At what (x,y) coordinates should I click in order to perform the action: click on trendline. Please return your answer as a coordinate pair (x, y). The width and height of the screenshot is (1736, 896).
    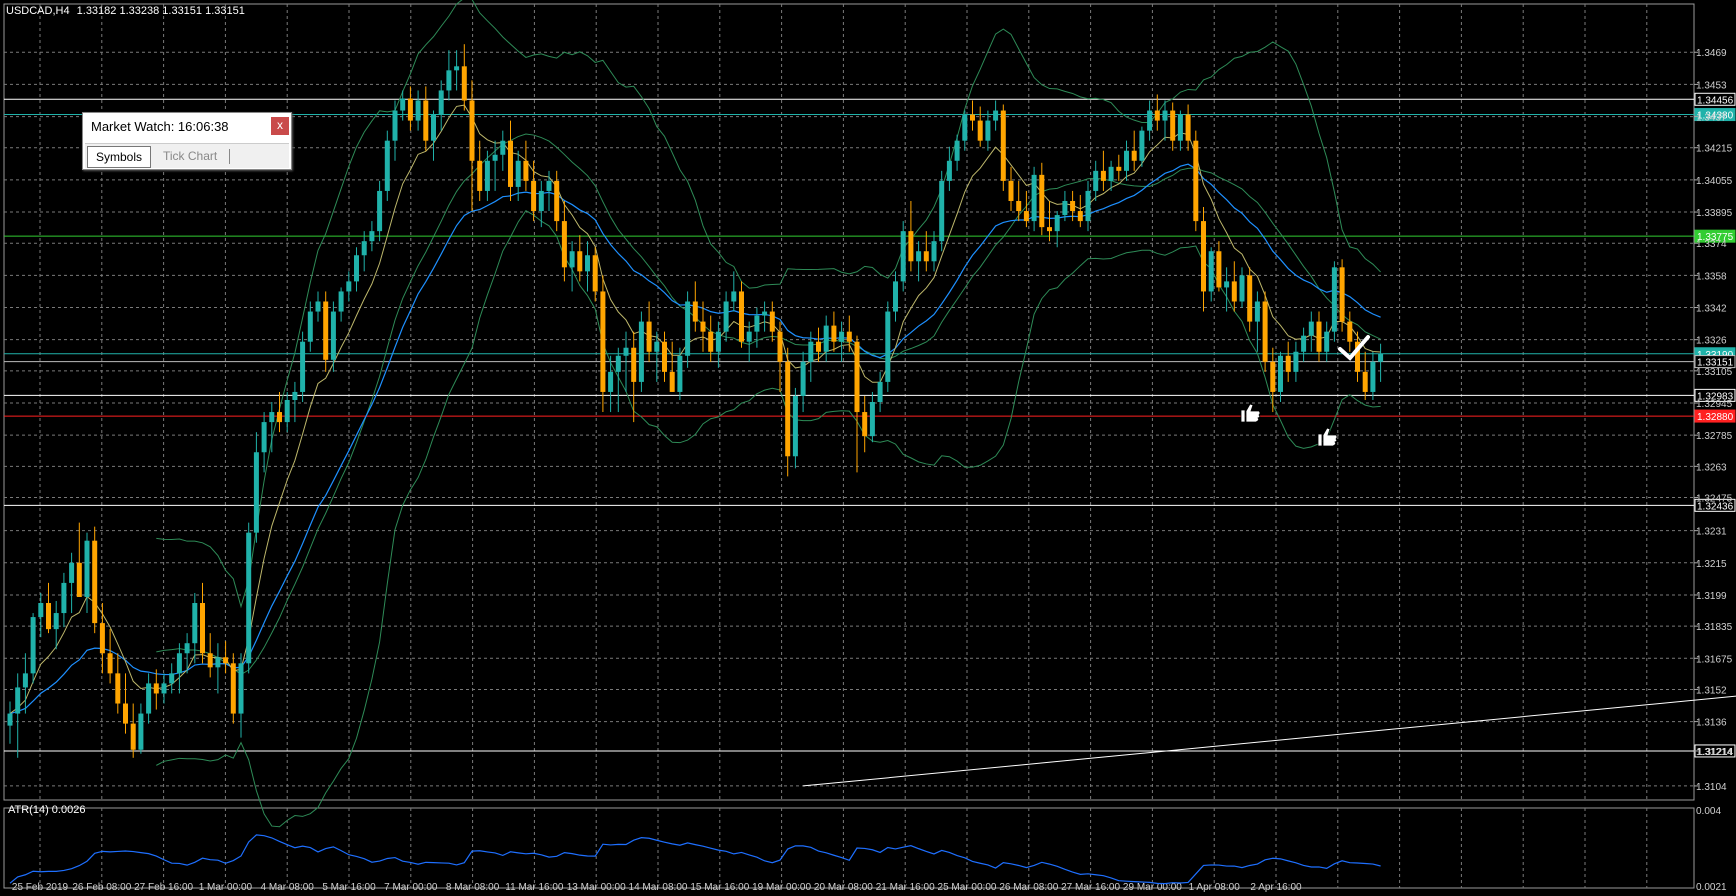
    Looking at the image, I should click on (1269, 741).